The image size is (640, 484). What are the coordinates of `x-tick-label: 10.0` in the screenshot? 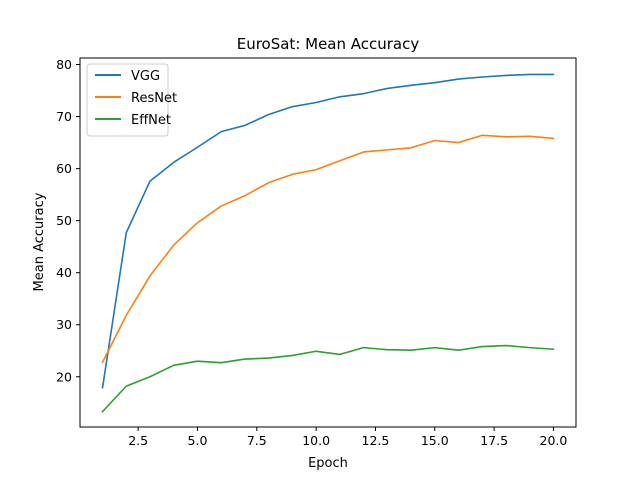 It's located at (316, 440).